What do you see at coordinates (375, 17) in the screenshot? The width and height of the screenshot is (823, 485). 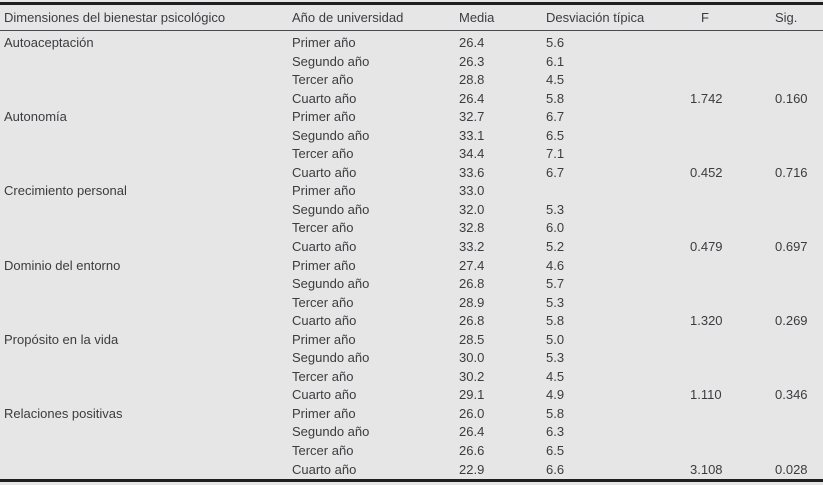 I see `col-year: Año de universidad` at bounding box center [375, 17].